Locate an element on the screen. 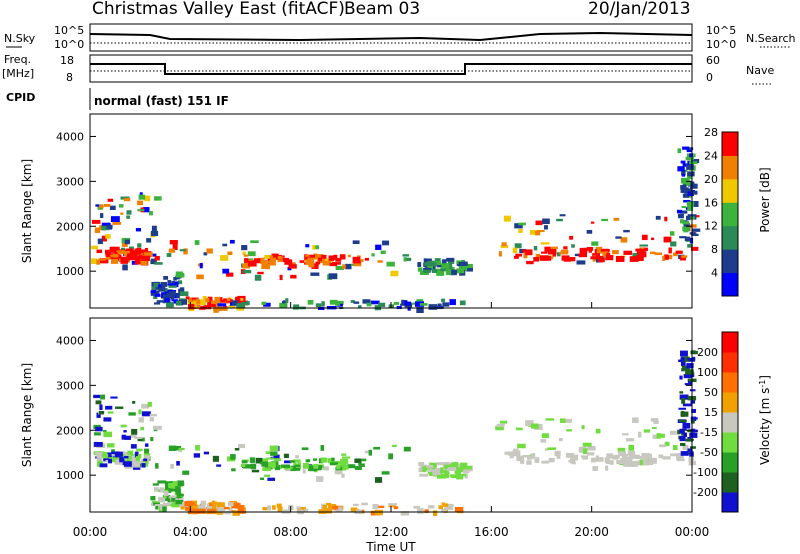  nave-label: Nave is located at coordinates (760, 70).